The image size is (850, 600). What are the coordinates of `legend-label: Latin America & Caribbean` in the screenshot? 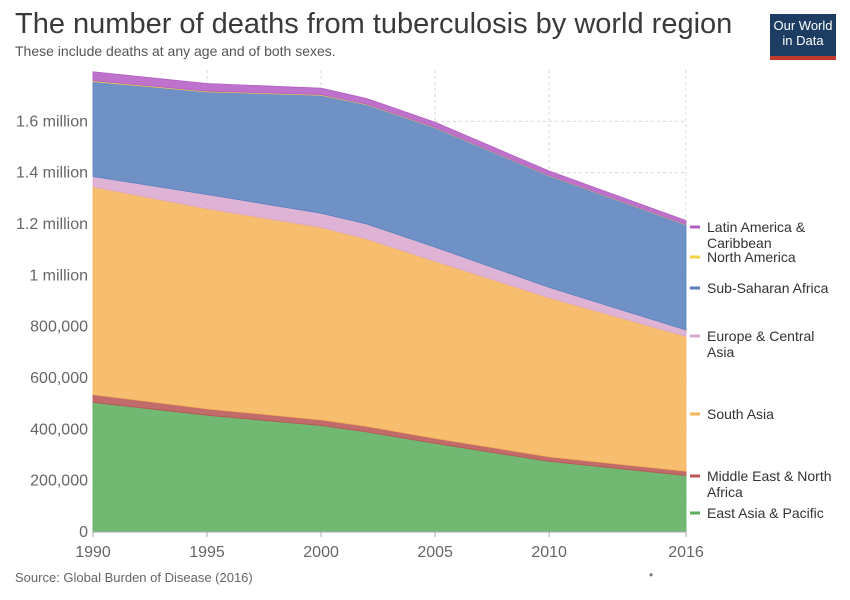 It's located at (756, 235).